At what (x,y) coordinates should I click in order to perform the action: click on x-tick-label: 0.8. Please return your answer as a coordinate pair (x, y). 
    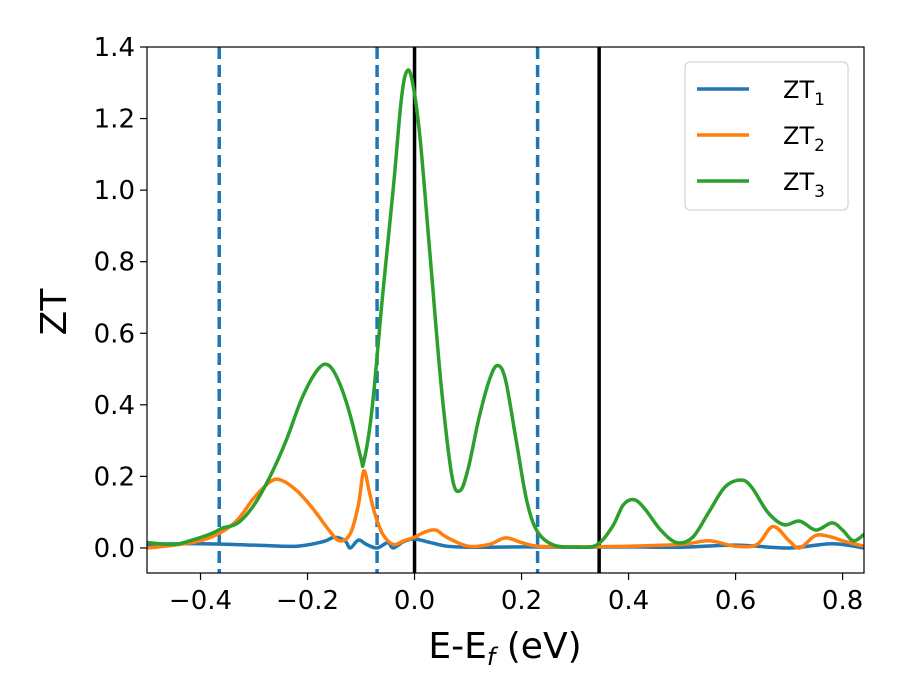
    Looking at the image, I should click on (842, 601).